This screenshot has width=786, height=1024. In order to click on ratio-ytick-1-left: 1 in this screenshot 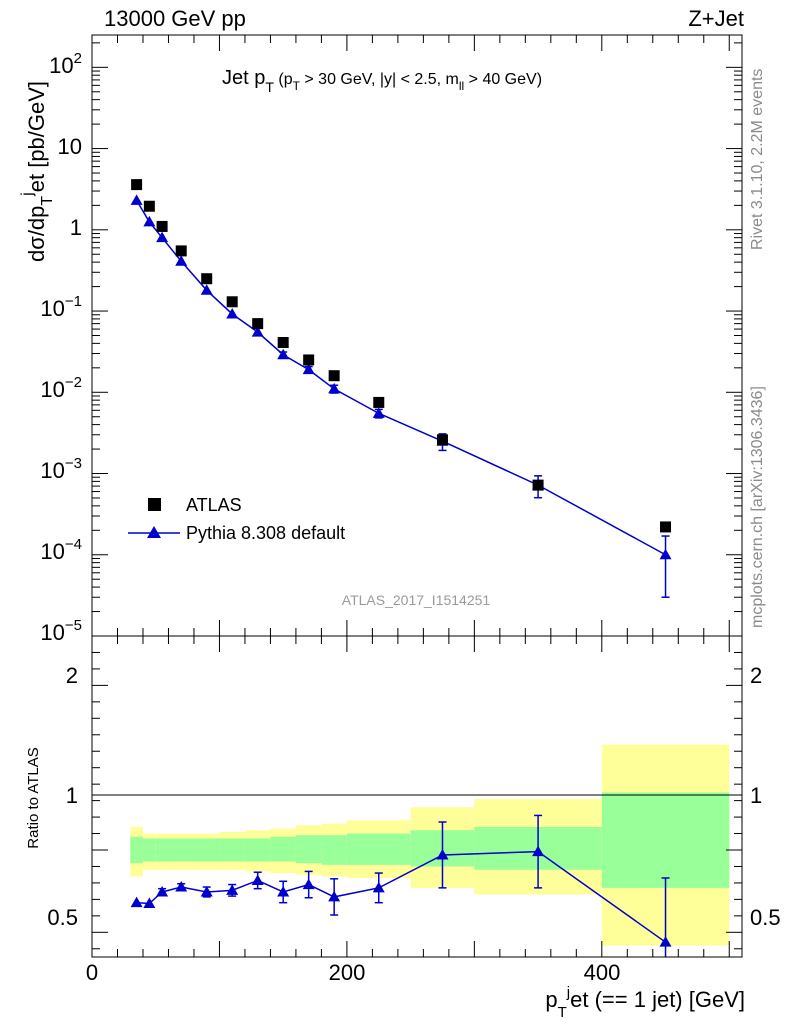, I will do `click(72, 795)`.